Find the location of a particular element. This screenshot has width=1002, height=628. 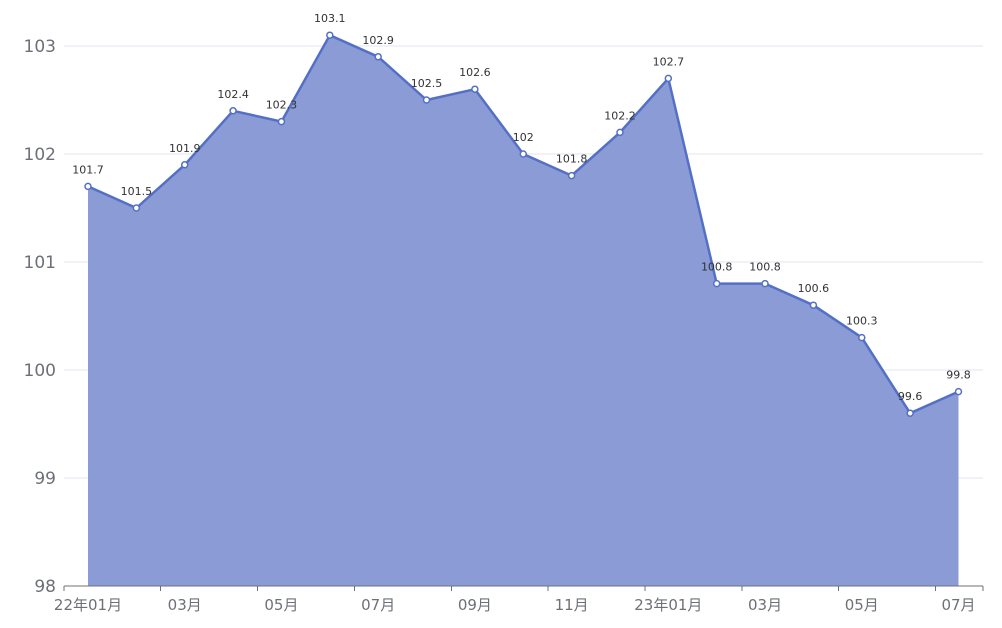

data-label-3: 102.4 is located at coordinates (233, 94).